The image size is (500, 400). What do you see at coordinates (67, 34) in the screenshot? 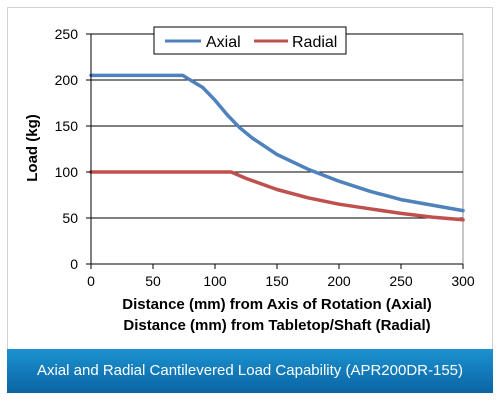
I see `y-tick-label-250: 250` at bounding box center [67, 34].